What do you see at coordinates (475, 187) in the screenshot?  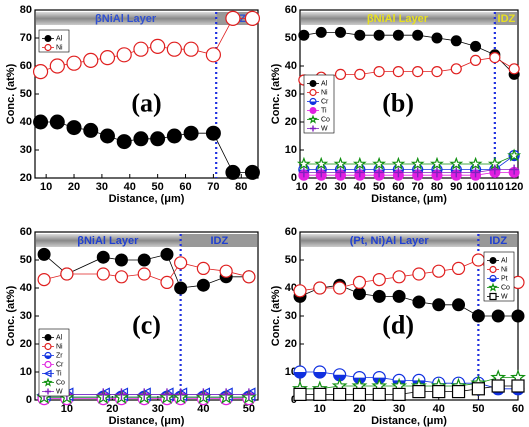 I see `x-tick-label: 100` at bounding box center [475, 187].